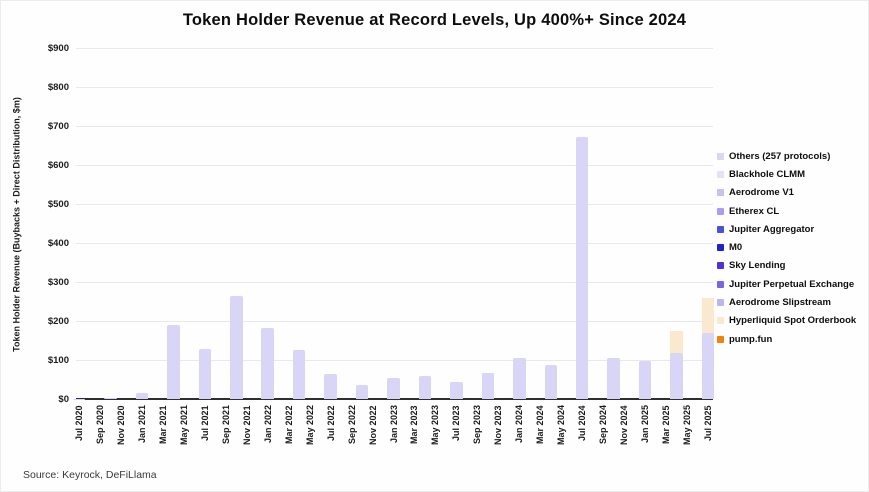 This screenshot has height=492, width=869. Describe the element at coordinates (754, 211) in the screenshot. I see `legend-label: Etherex CL` at that location.